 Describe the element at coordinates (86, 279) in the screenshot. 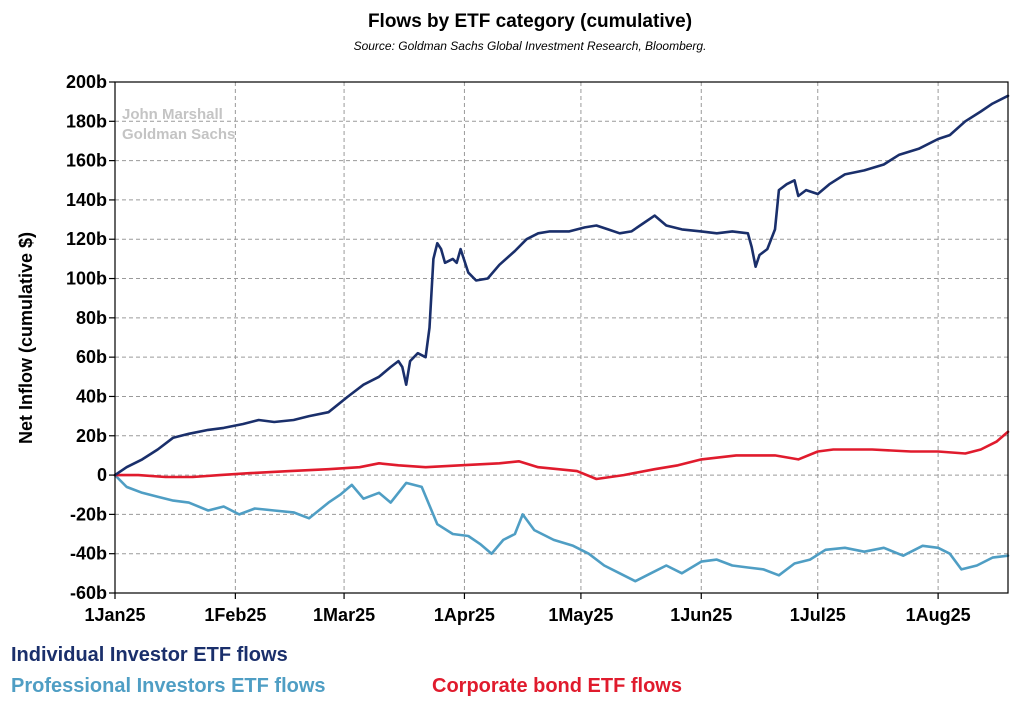

I see `y-tick-label: 100b` at that location.